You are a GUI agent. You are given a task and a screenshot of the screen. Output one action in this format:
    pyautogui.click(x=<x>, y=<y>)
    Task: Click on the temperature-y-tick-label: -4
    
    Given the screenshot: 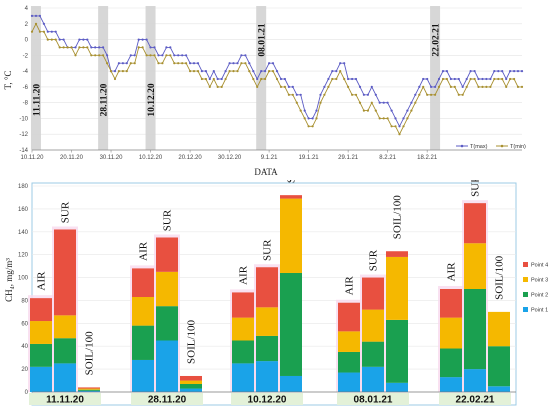 What is the action you would take?
    pyautogui.click(x=26, y=72)
    